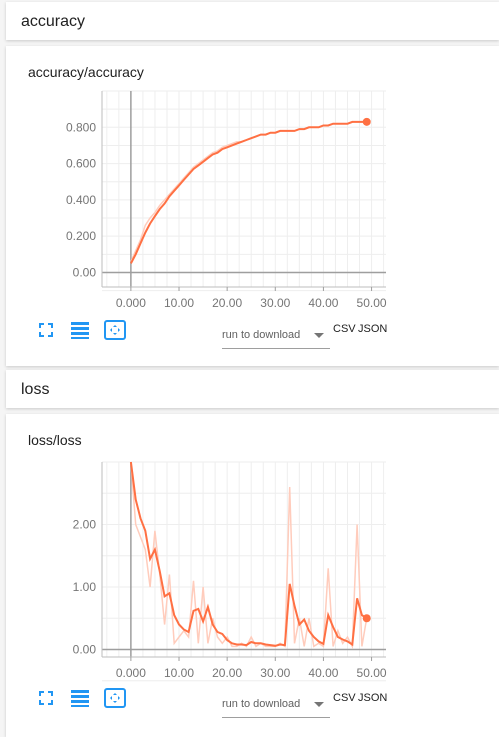 This screenshot has height=737, width=499. Describe the element at coordinates (81, 164) in the screenshot. I see `y-tick-label: 0.600` at that location.